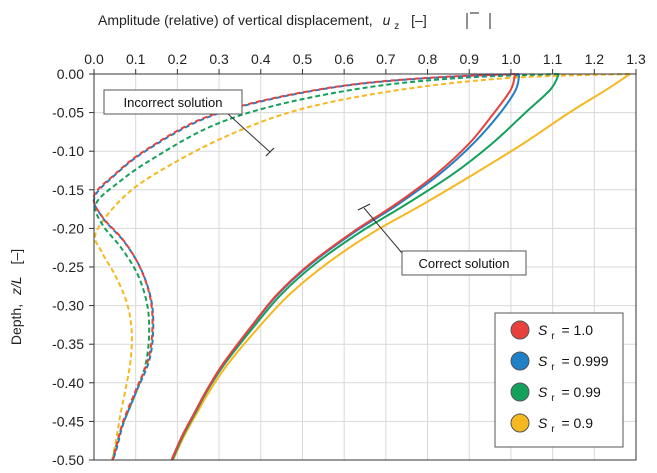 The width and height of the screenshot is (657, 473). Describe the element at coordinates (249, 133) in the screenshot. I see `callout-incorrect-leader` at that location.